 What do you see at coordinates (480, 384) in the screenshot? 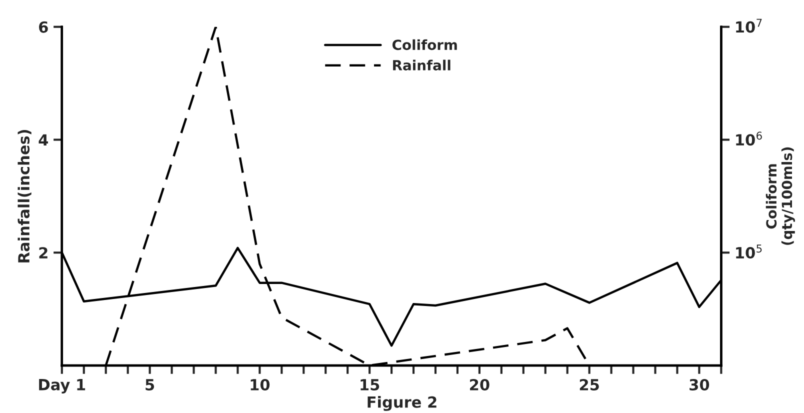
I see `x-tick-label: 20` at bounding box center [480, 384].